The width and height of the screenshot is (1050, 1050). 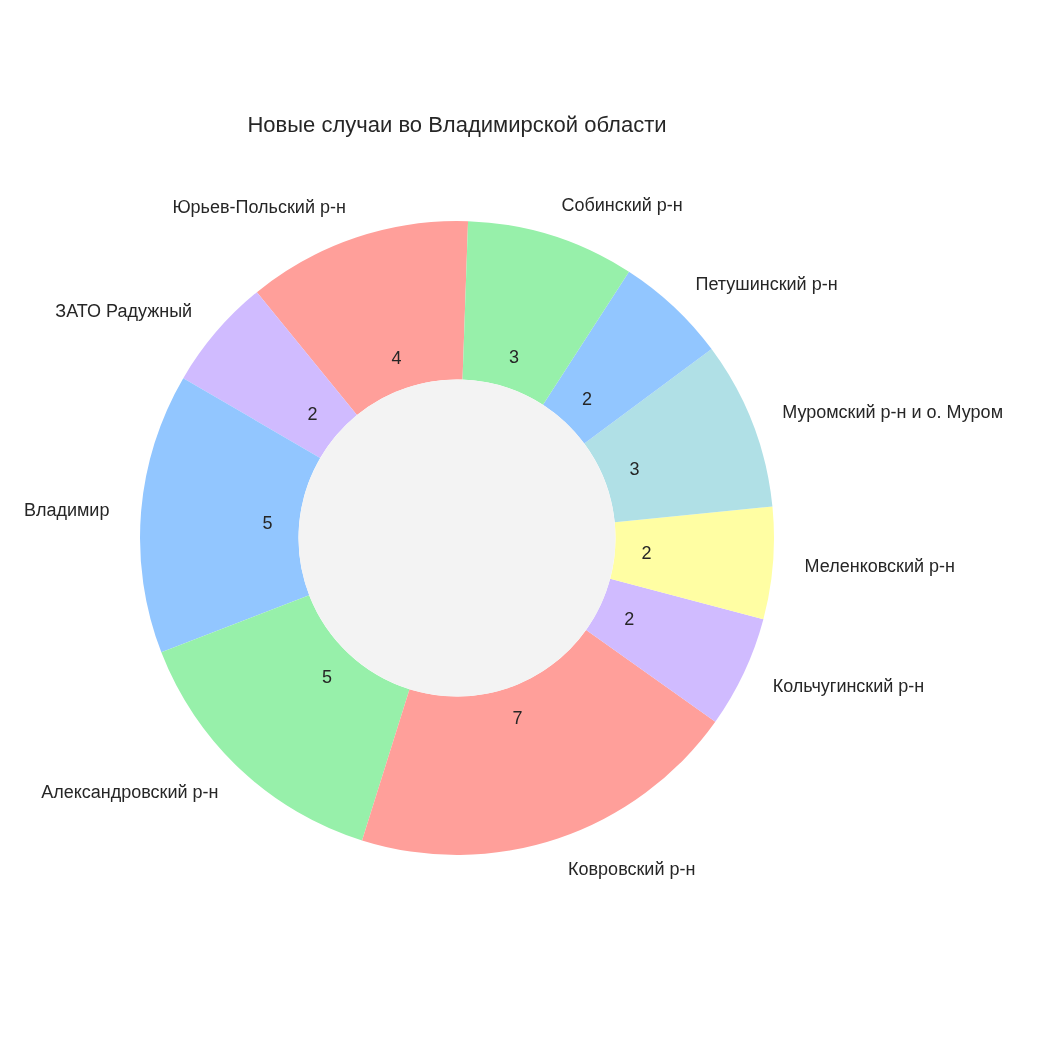 What do you see at coordinates (632, 868) in the screenshot?
I see `slice-label: Ковровский р-н` at bounding box center [632, 868].